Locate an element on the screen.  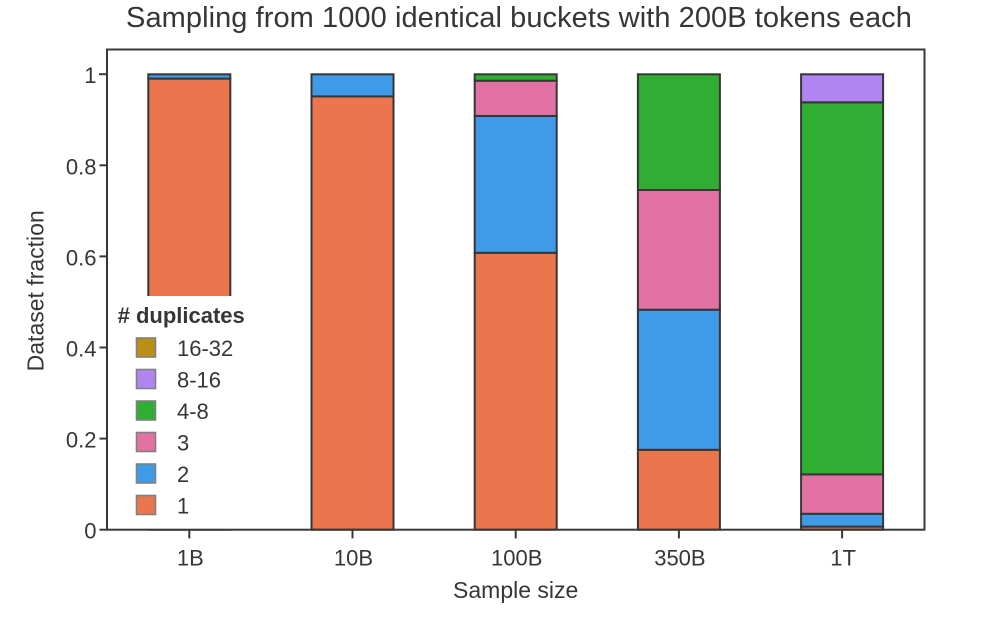
svg-text: 4-8 is located at coordinates (193, 411).